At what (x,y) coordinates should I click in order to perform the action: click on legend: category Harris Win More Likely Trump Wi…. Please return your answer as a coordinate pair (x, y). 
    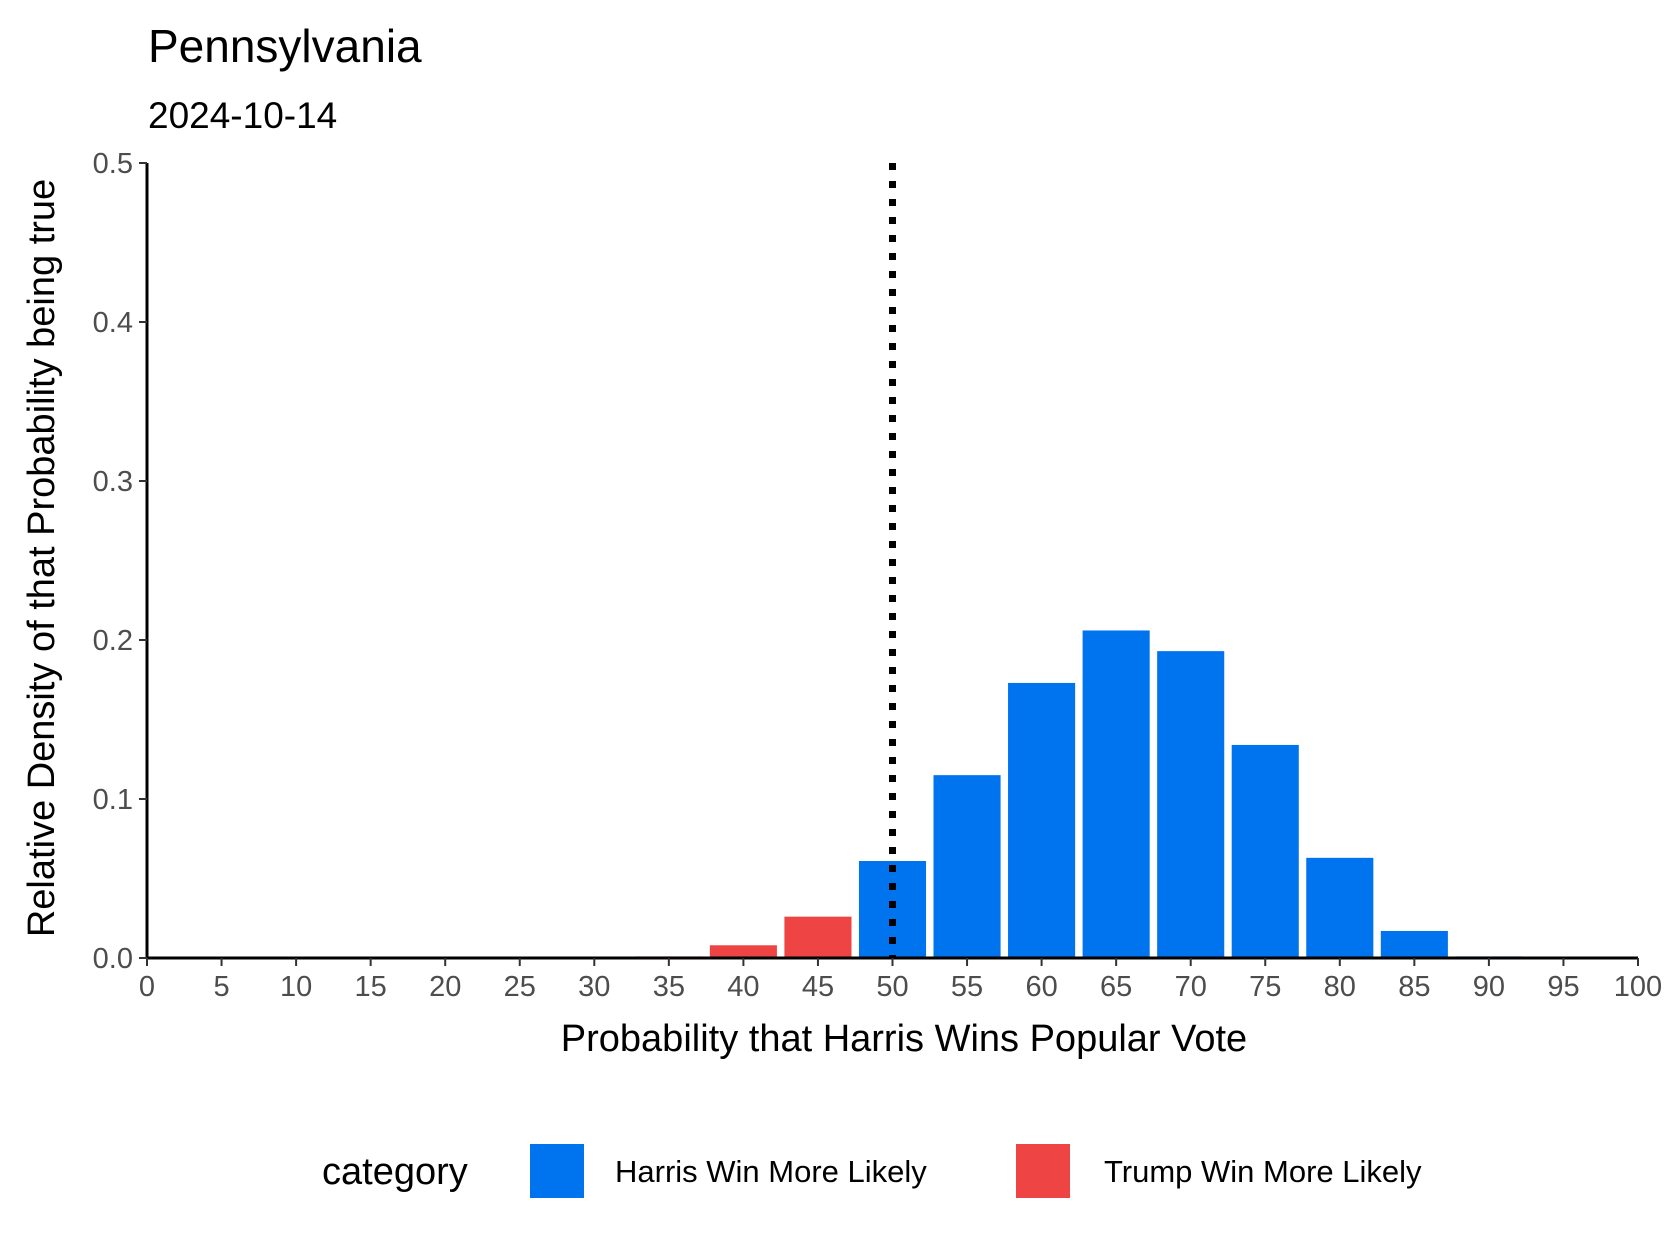
    Looking at the image, I should click on (872, 1171).